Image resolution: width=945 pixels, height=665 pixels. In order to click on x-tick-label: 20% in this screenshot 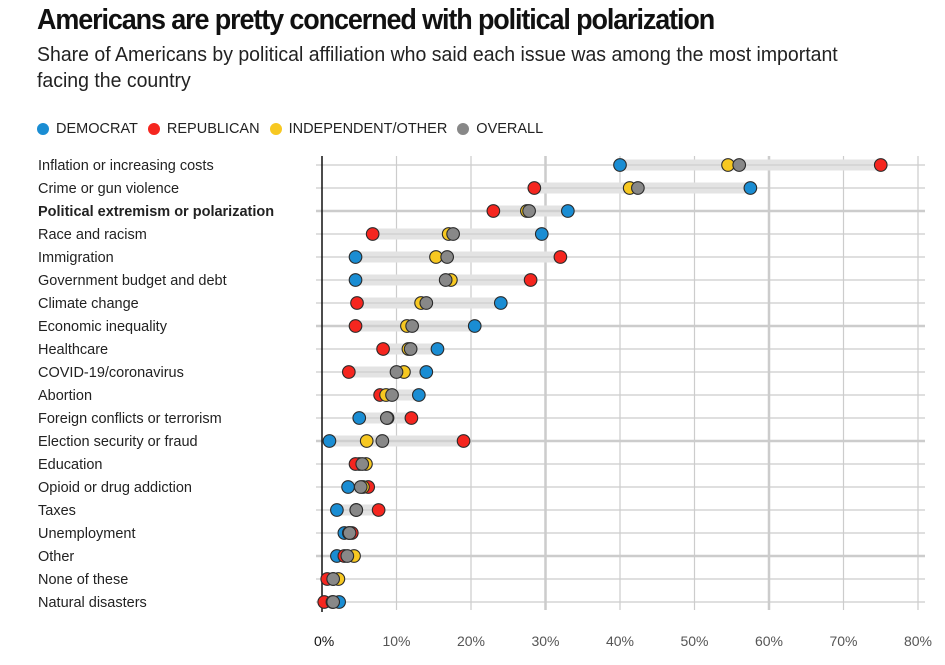, I will do `click(471, 641)`.